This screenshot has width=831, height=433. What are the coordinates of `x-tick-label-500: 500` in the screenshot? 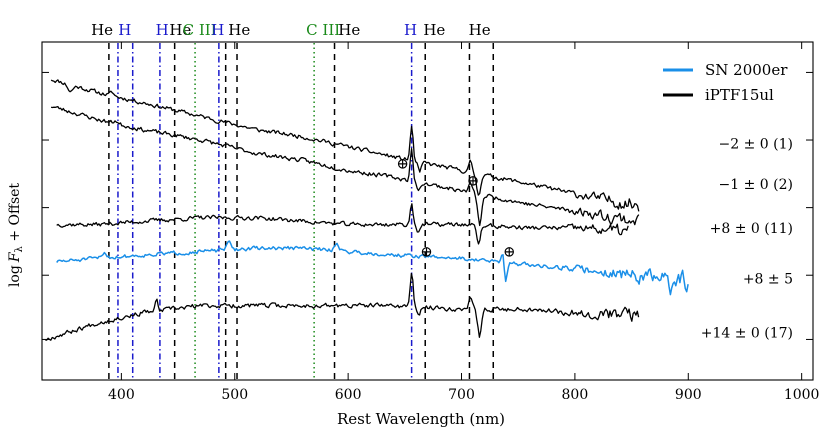 It's located at (234, 395).